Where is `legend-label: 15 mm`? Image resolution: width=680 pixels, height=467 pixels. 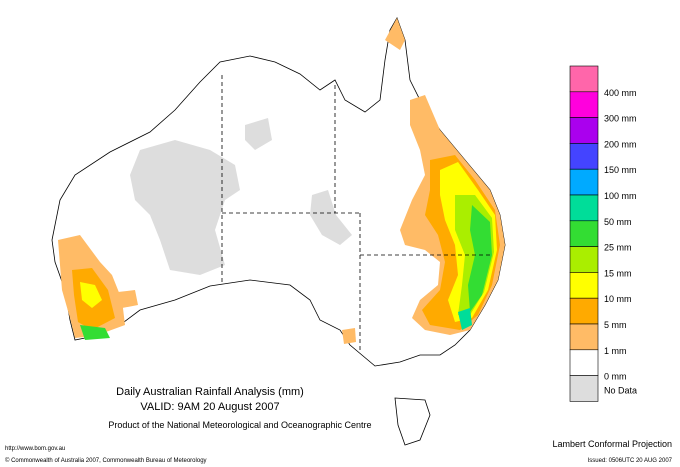
legend-label: 15 mm is located at coordinates (618, 273).